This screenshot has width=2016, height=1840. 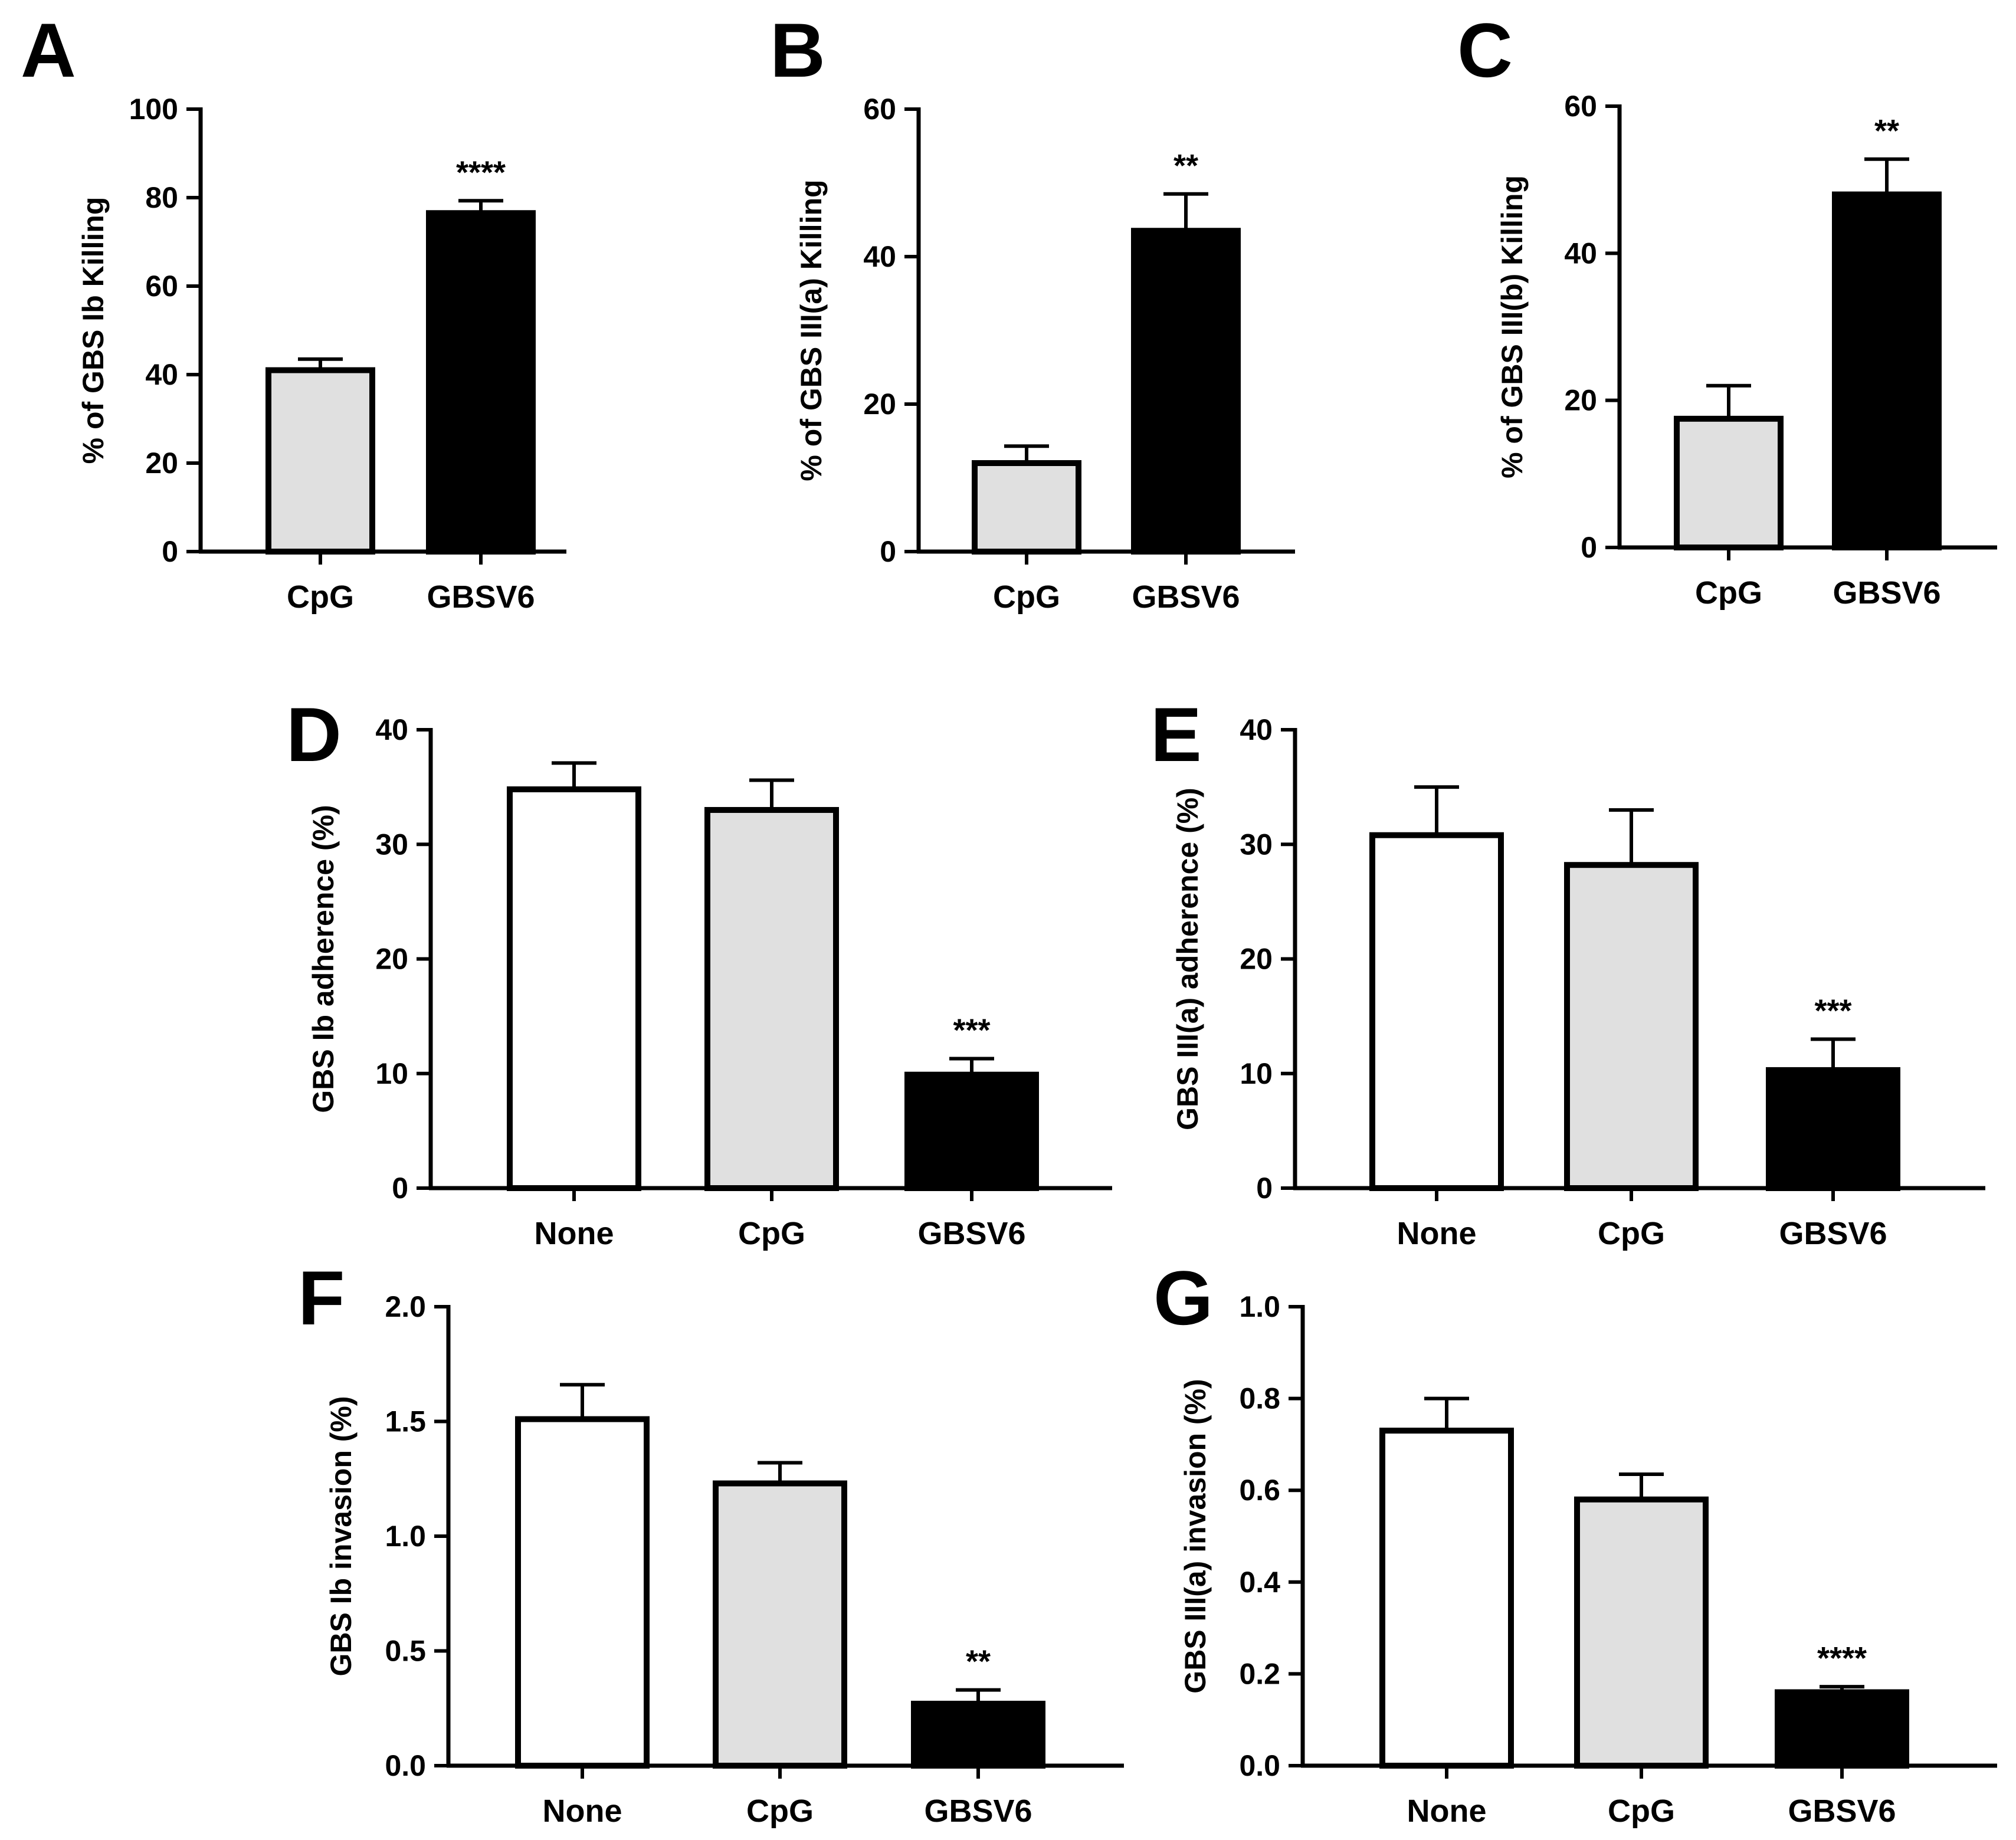 What do you see at coordinates (1260, 1582) in the screenshot?
I see `panel-g-y-tick-label: 0.4` at bounding box center [1260, 1582].